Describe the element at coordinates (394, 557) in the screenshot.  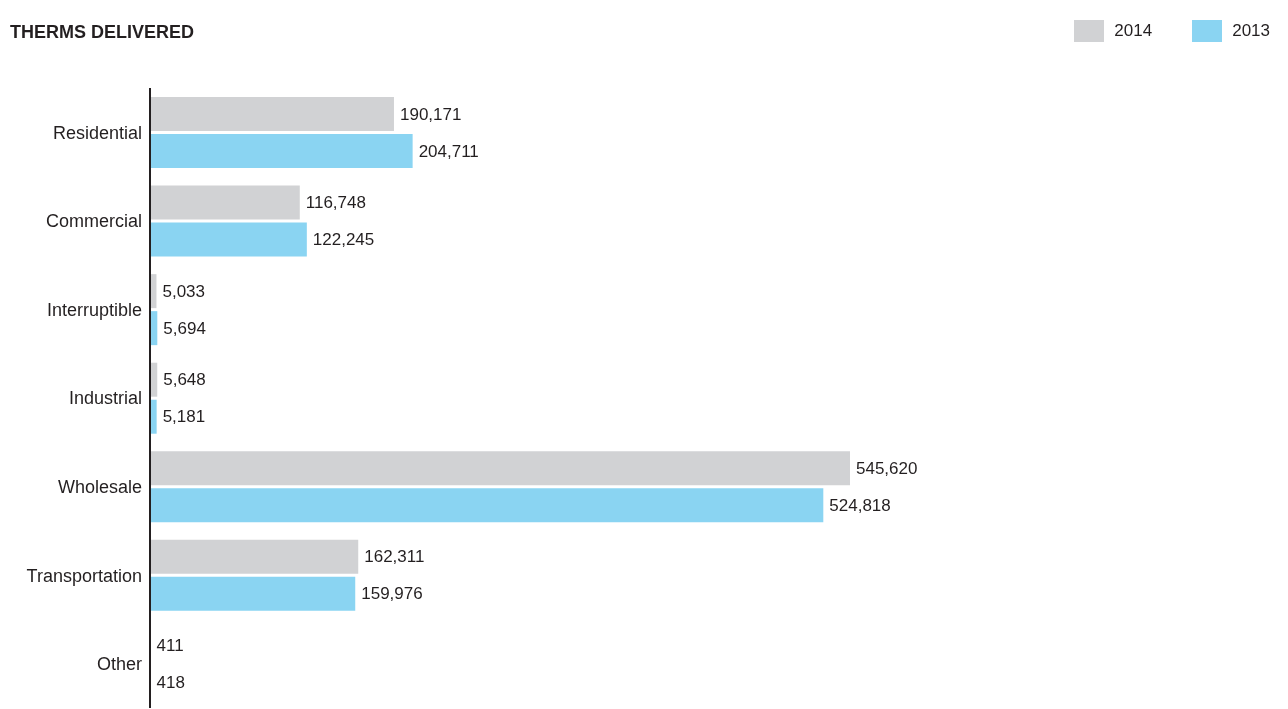
I see `data-label: 162,311` at that location.